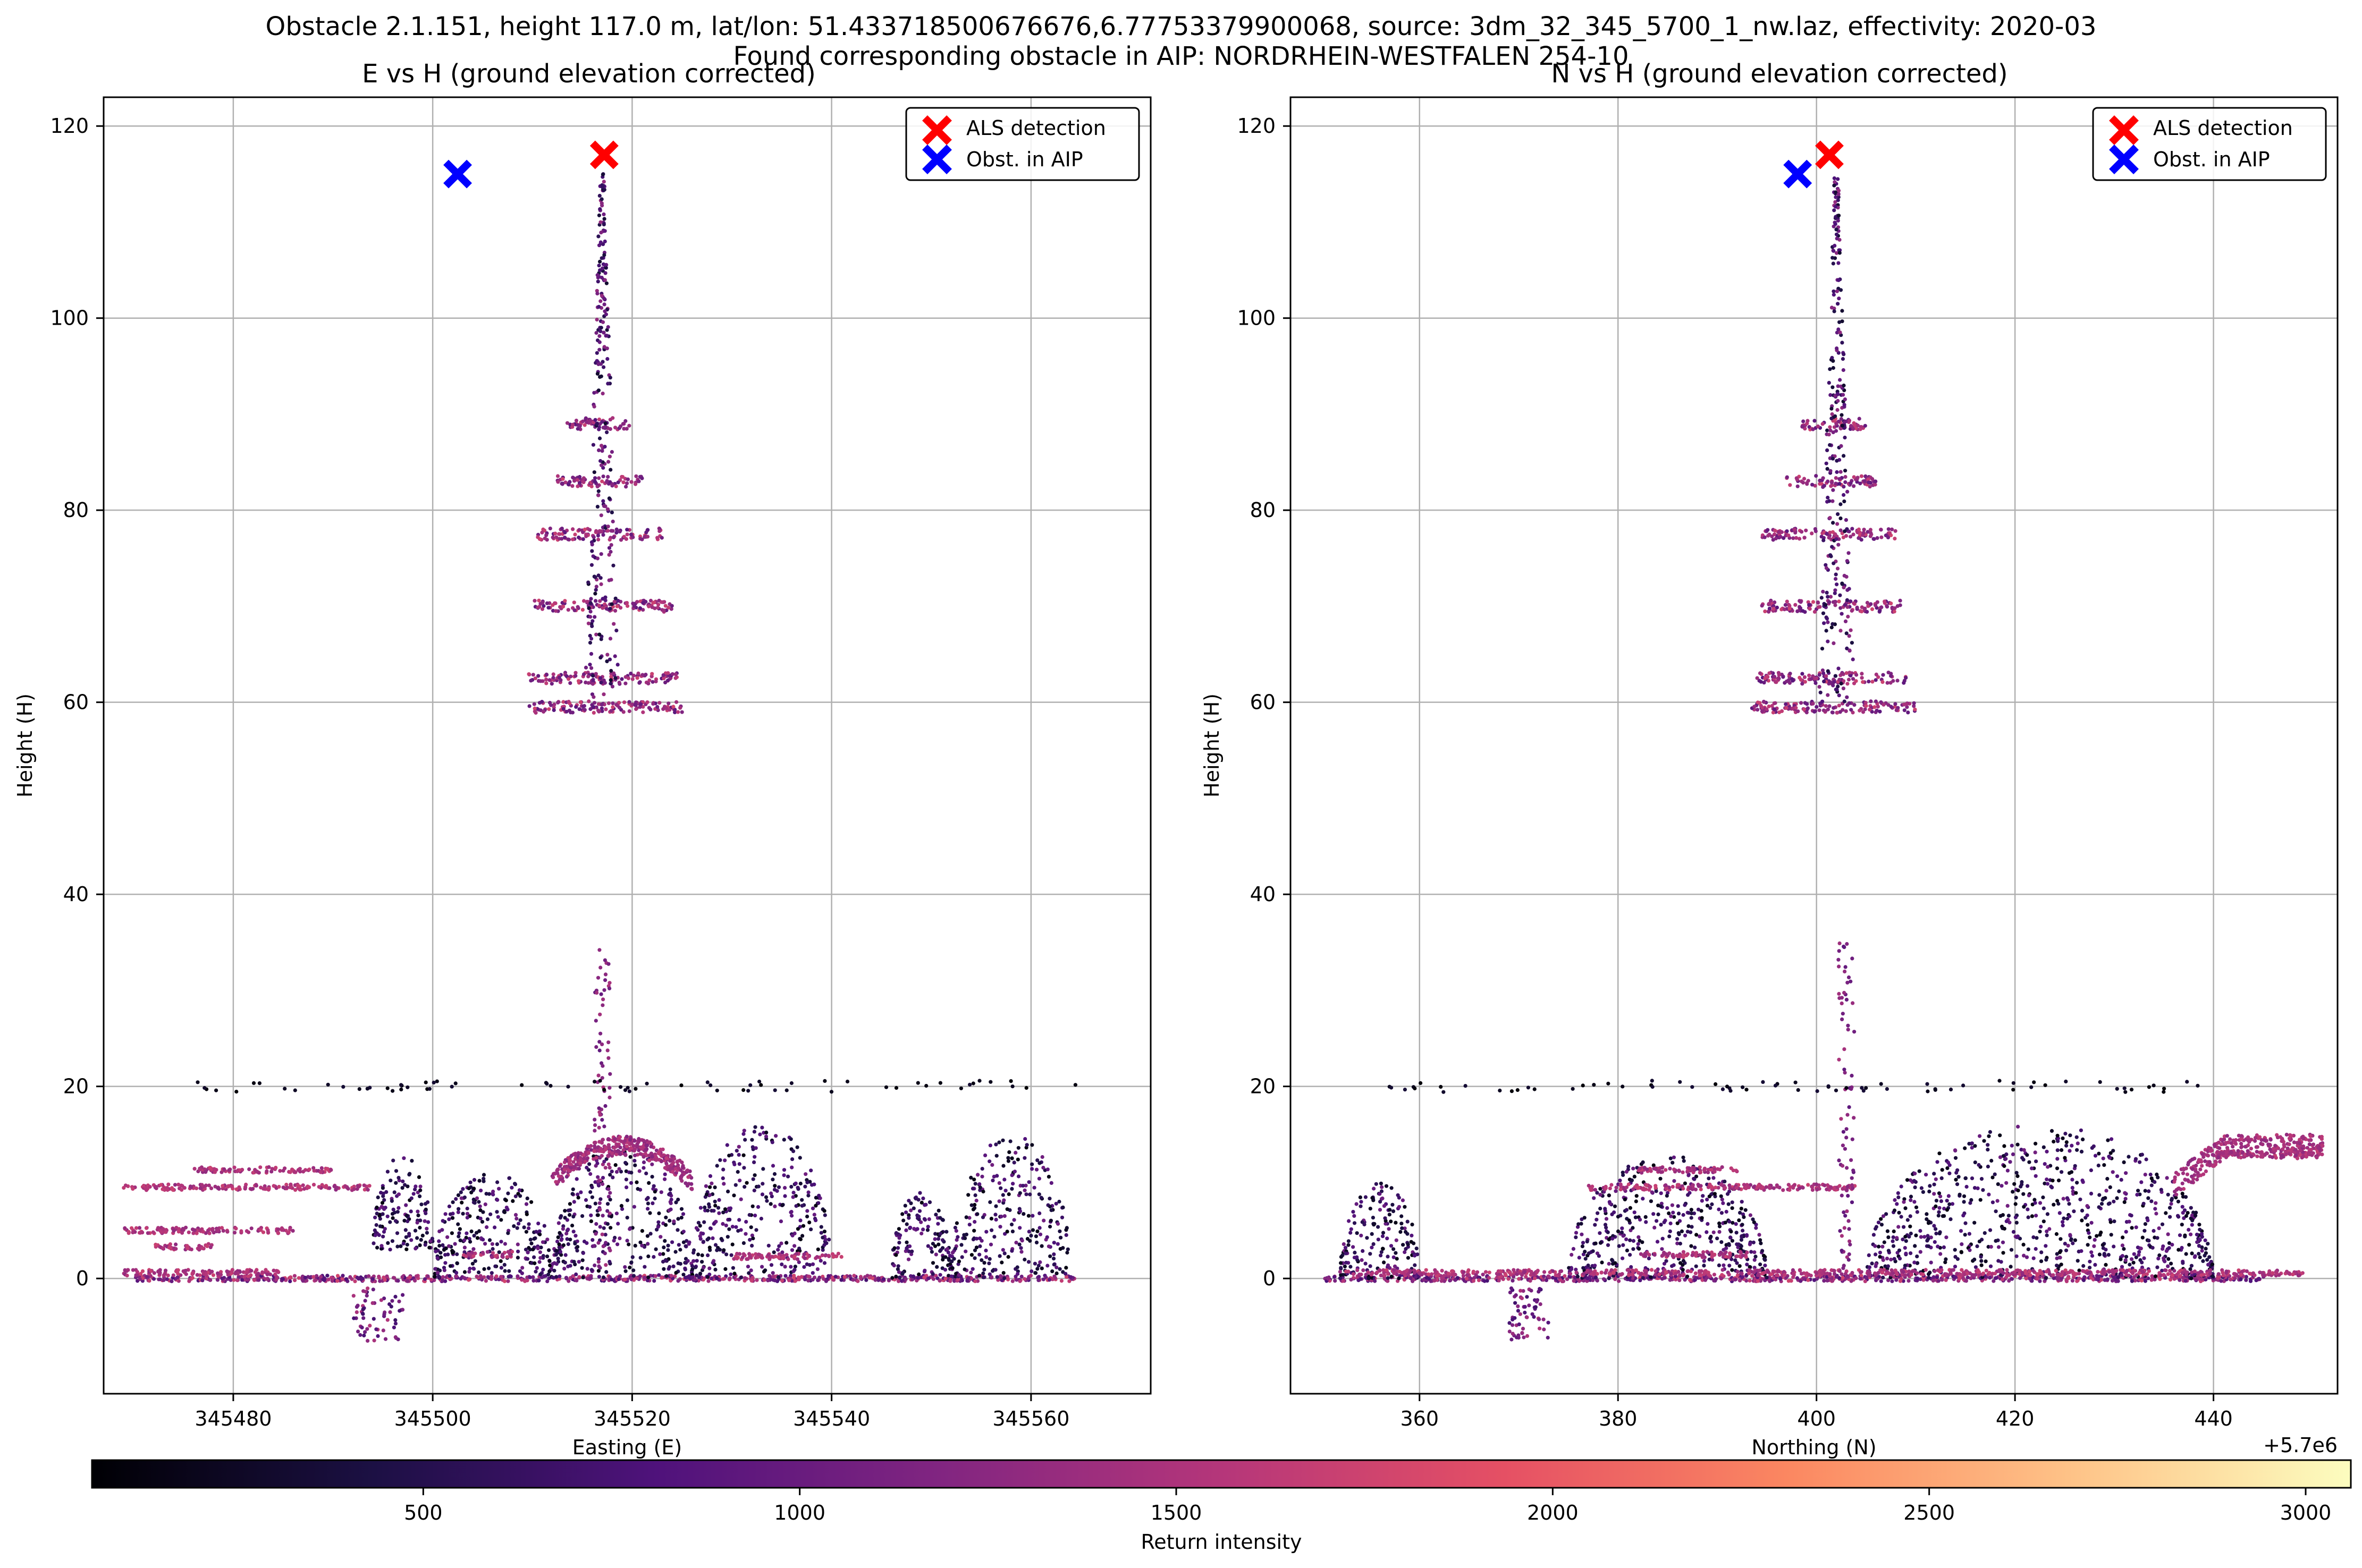 This screenshot has height=1568, width=2362. I want to click on als-detection-legend-label: ALS detection, so click(1036, 128).